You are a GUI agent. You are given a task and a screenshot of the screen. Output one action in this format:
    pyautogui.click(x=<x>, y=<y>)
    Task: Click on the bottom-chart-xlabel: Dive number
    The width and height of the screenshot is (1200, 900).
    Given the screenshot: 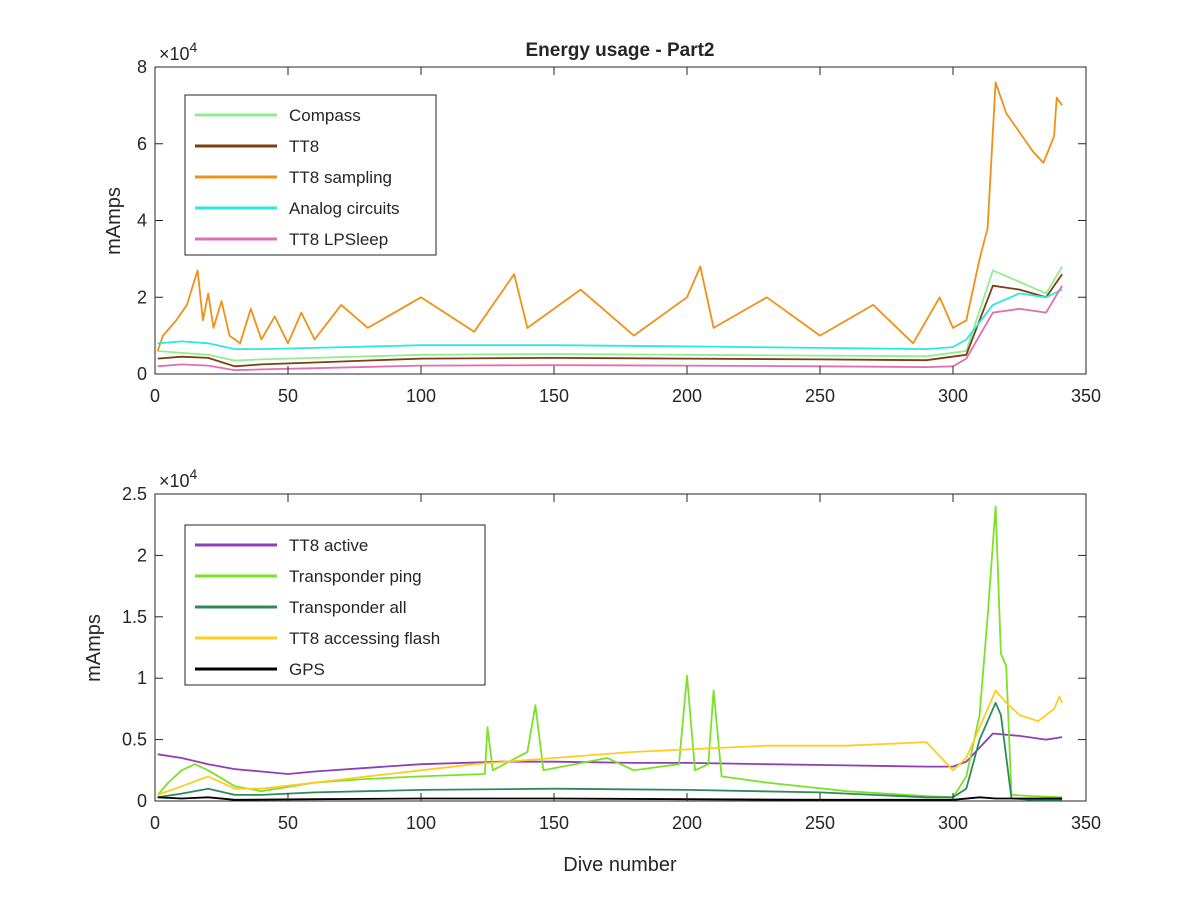 What is the action you would take?
    pyautogui.click(x=620, y=865)
    